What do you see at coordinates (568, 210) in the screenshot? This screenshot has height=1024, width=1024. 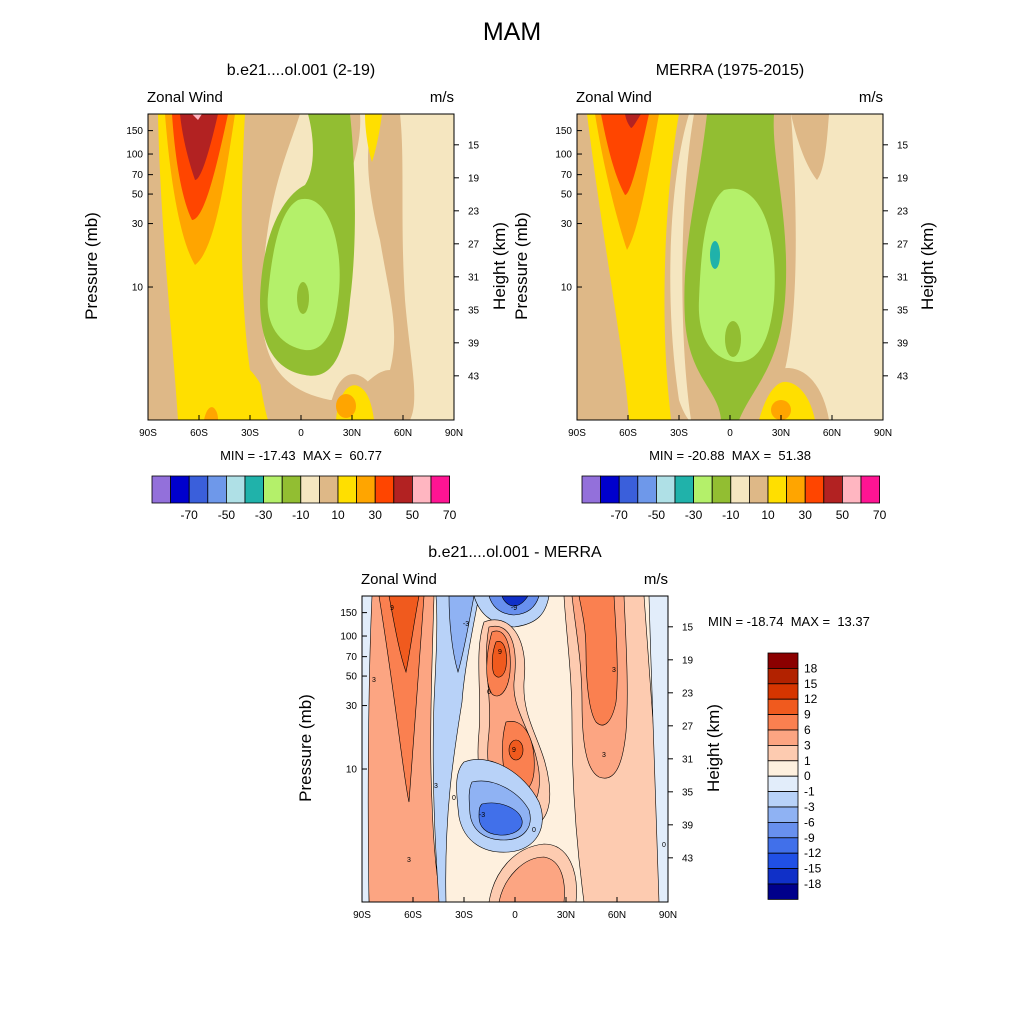 I see `panel2-y-axis: 10 30 50 70 100 150` at bounding box center [568, 210].